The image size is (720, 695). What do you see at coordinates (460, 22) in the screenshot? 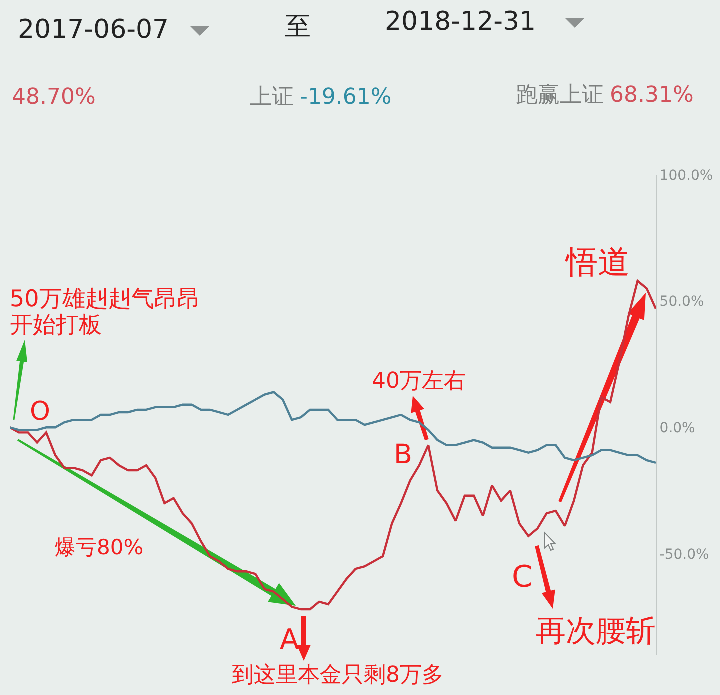
I see `text: 2018-12-31` at bounding box center [460, 22].